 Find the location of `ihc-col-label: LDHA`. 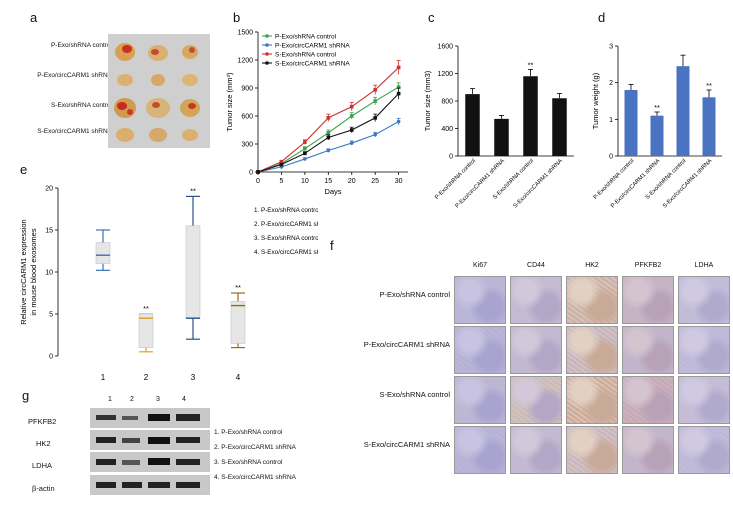

ihc-col-label: LDHA is located at coordinates (704, 265).